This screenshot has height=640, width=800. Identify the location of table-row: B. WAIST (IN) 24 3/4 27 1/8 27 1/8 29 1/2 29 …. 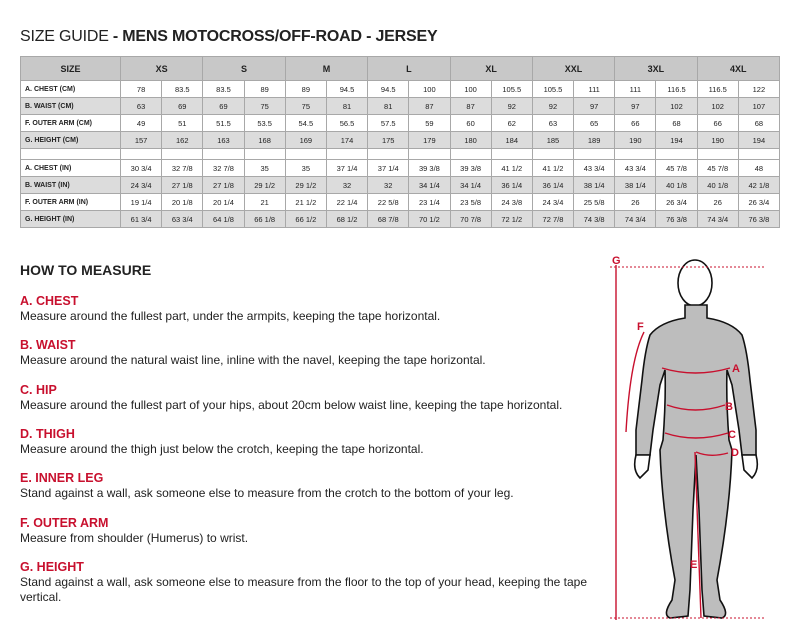
(400, 185).